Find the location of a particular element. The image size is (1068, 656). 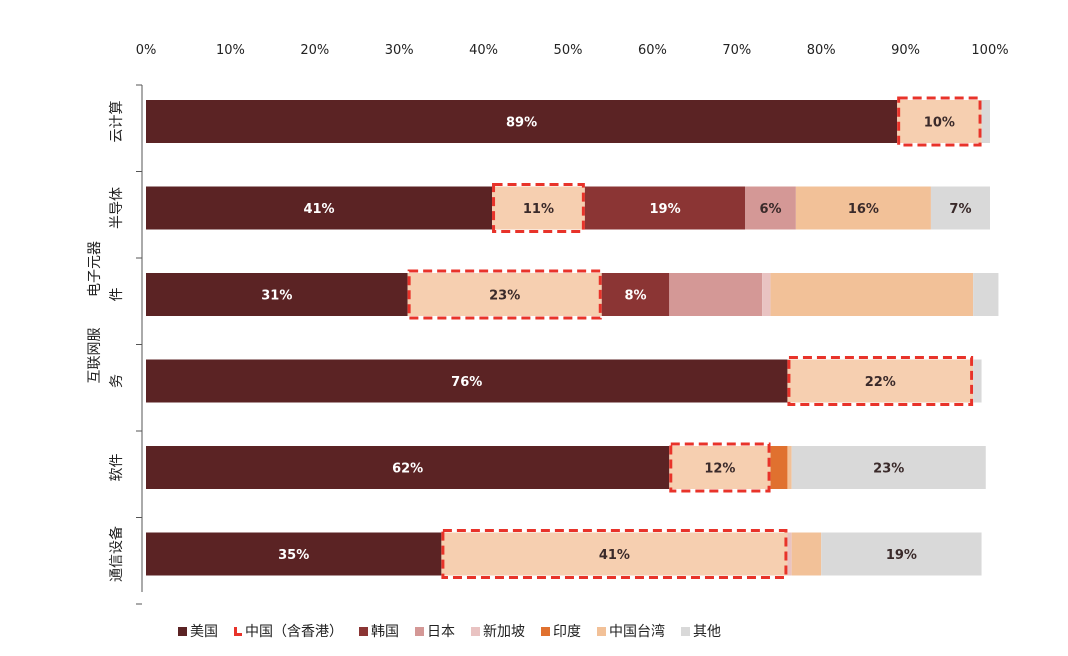

legend-item: 韩国 is located at coordinates (379, 631).